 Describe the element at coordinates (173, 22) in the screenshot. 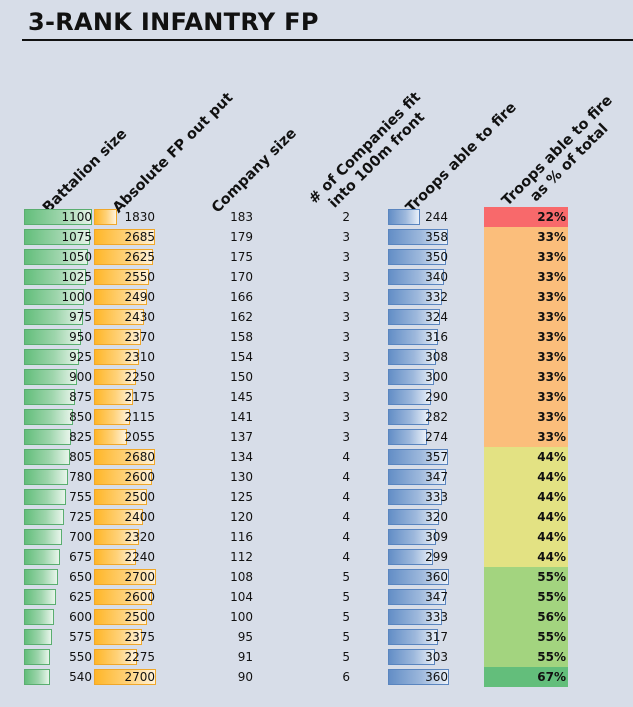

I see `sheet-title: 3-RANK INFANTRY FP` at that location.